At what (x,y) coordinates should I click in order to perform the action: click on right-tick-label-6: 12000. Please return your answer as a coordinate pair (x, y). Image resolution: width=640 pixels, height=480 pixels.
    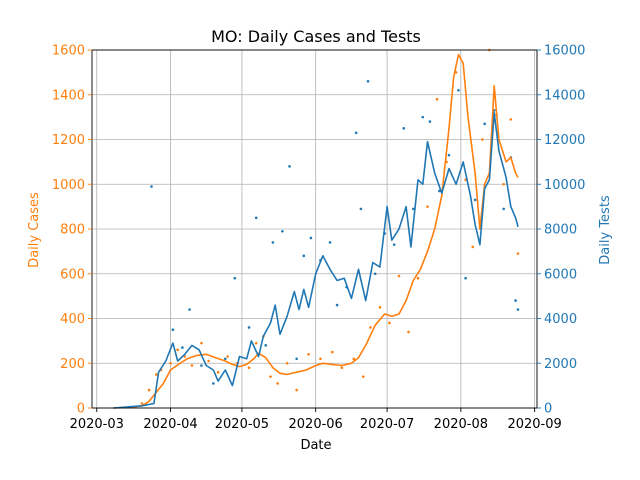
    Looking at the image, I should click on (564, 140).